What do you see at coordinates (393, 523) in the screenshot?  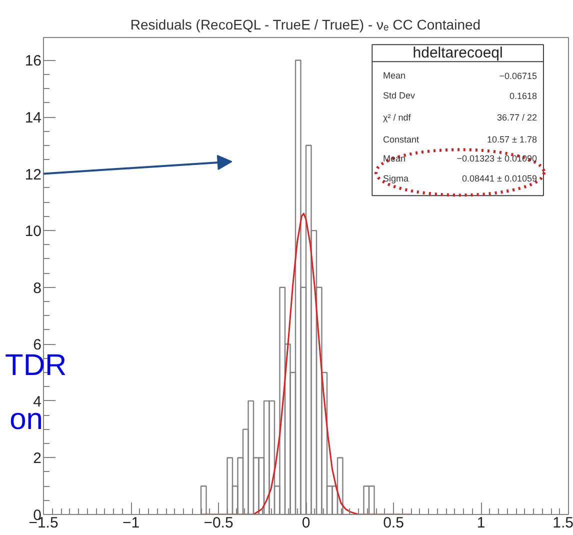 I see `x-tick-label: 0.5` at bounding box center [393, 523].